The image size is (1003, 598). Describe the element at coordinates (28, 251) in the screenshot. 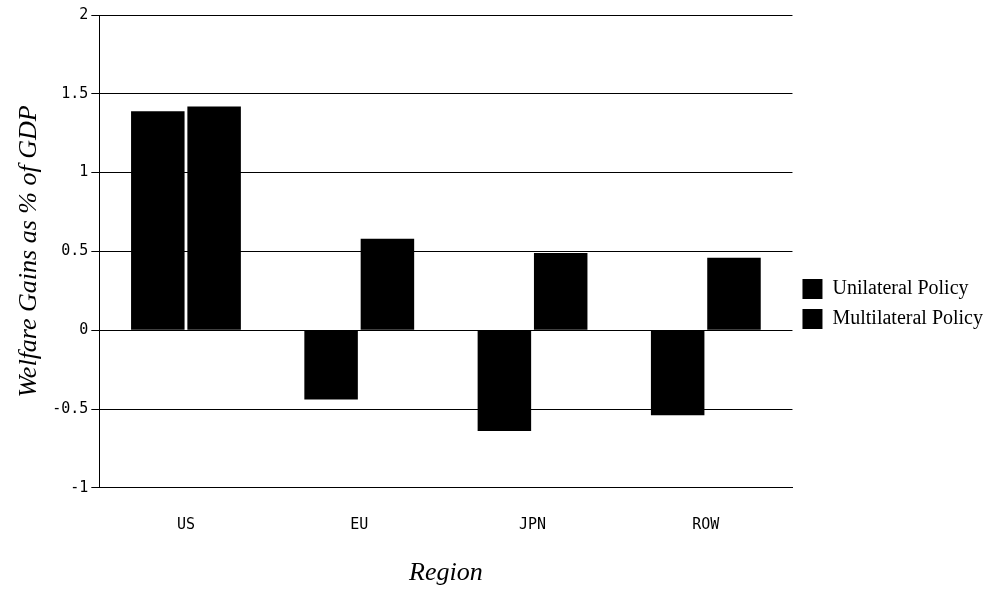

I see `y-axis-title: Welfare Gains as % of GDP` at that location.